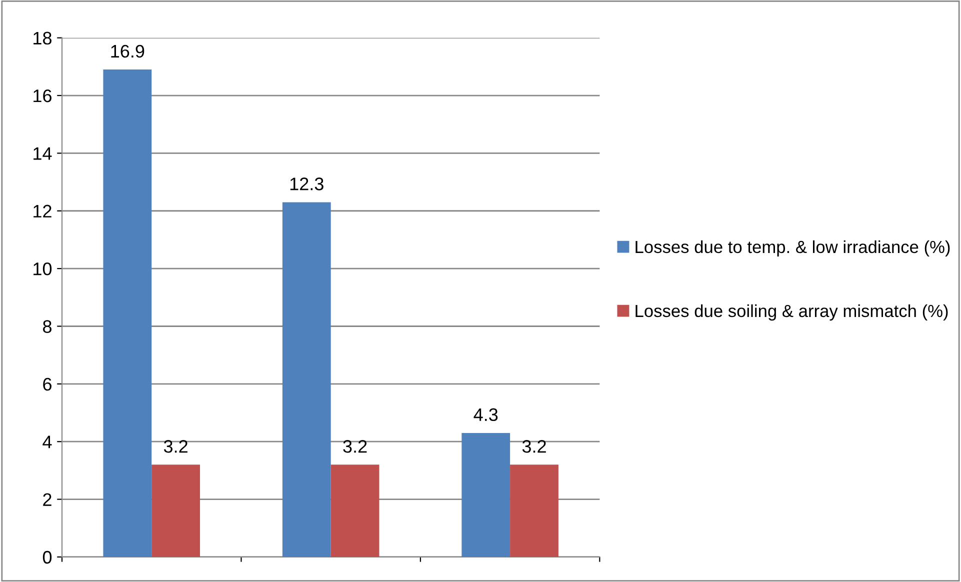 The width and height of the screenshot is (961, 582). What do you see at coordinates (43, 95) in the screenshot?
I see `y-tick-label: 16` at bounding box center [43, 95].